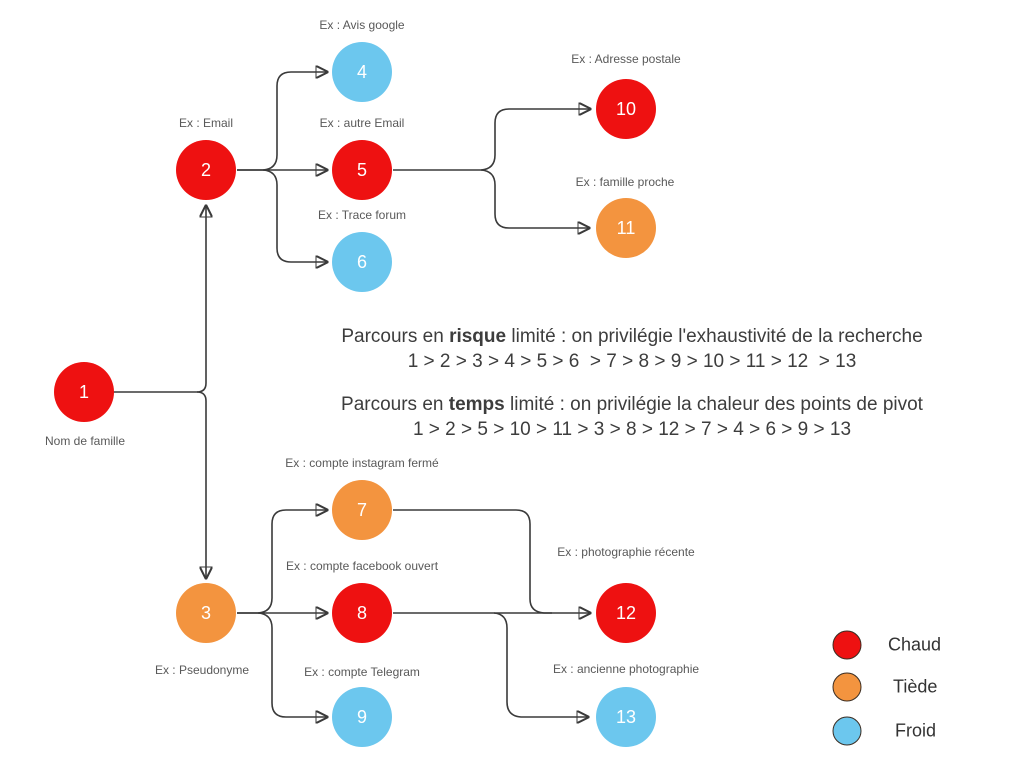  What do you see at coordinates (206, 613) in the screenshot?
I see `node-3: 3` at bounding box center [206, 613].